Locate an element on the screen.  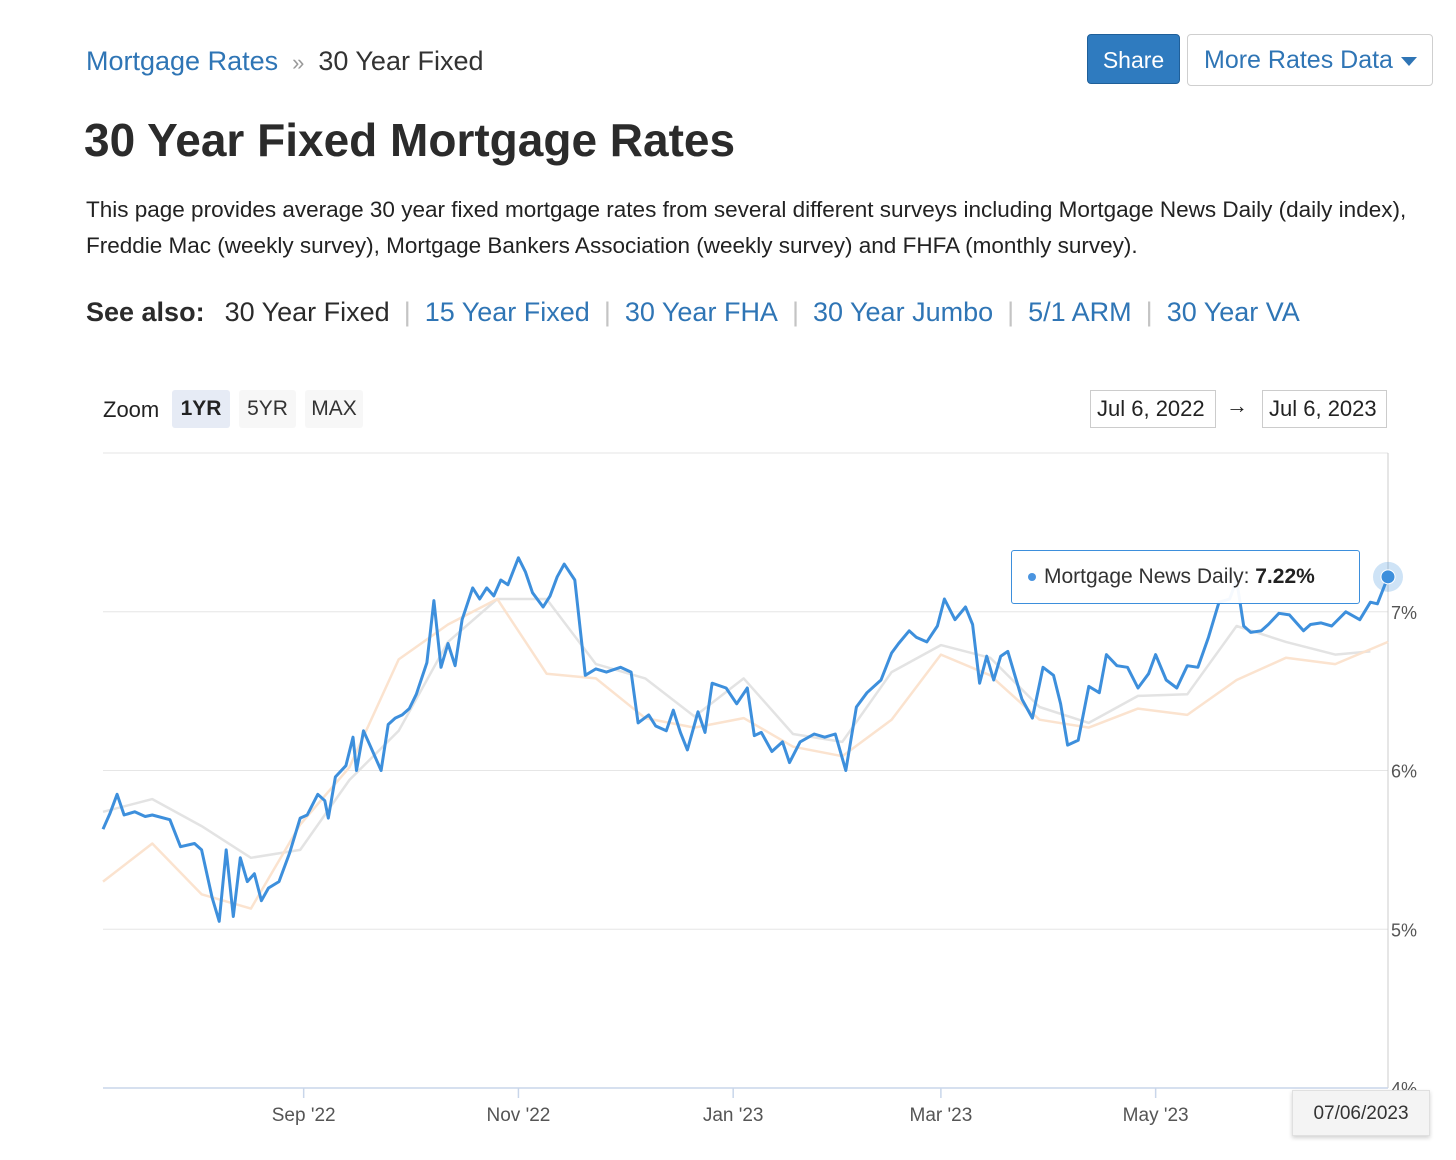
see-also-label: See also: is located at coordinates (145, 312).